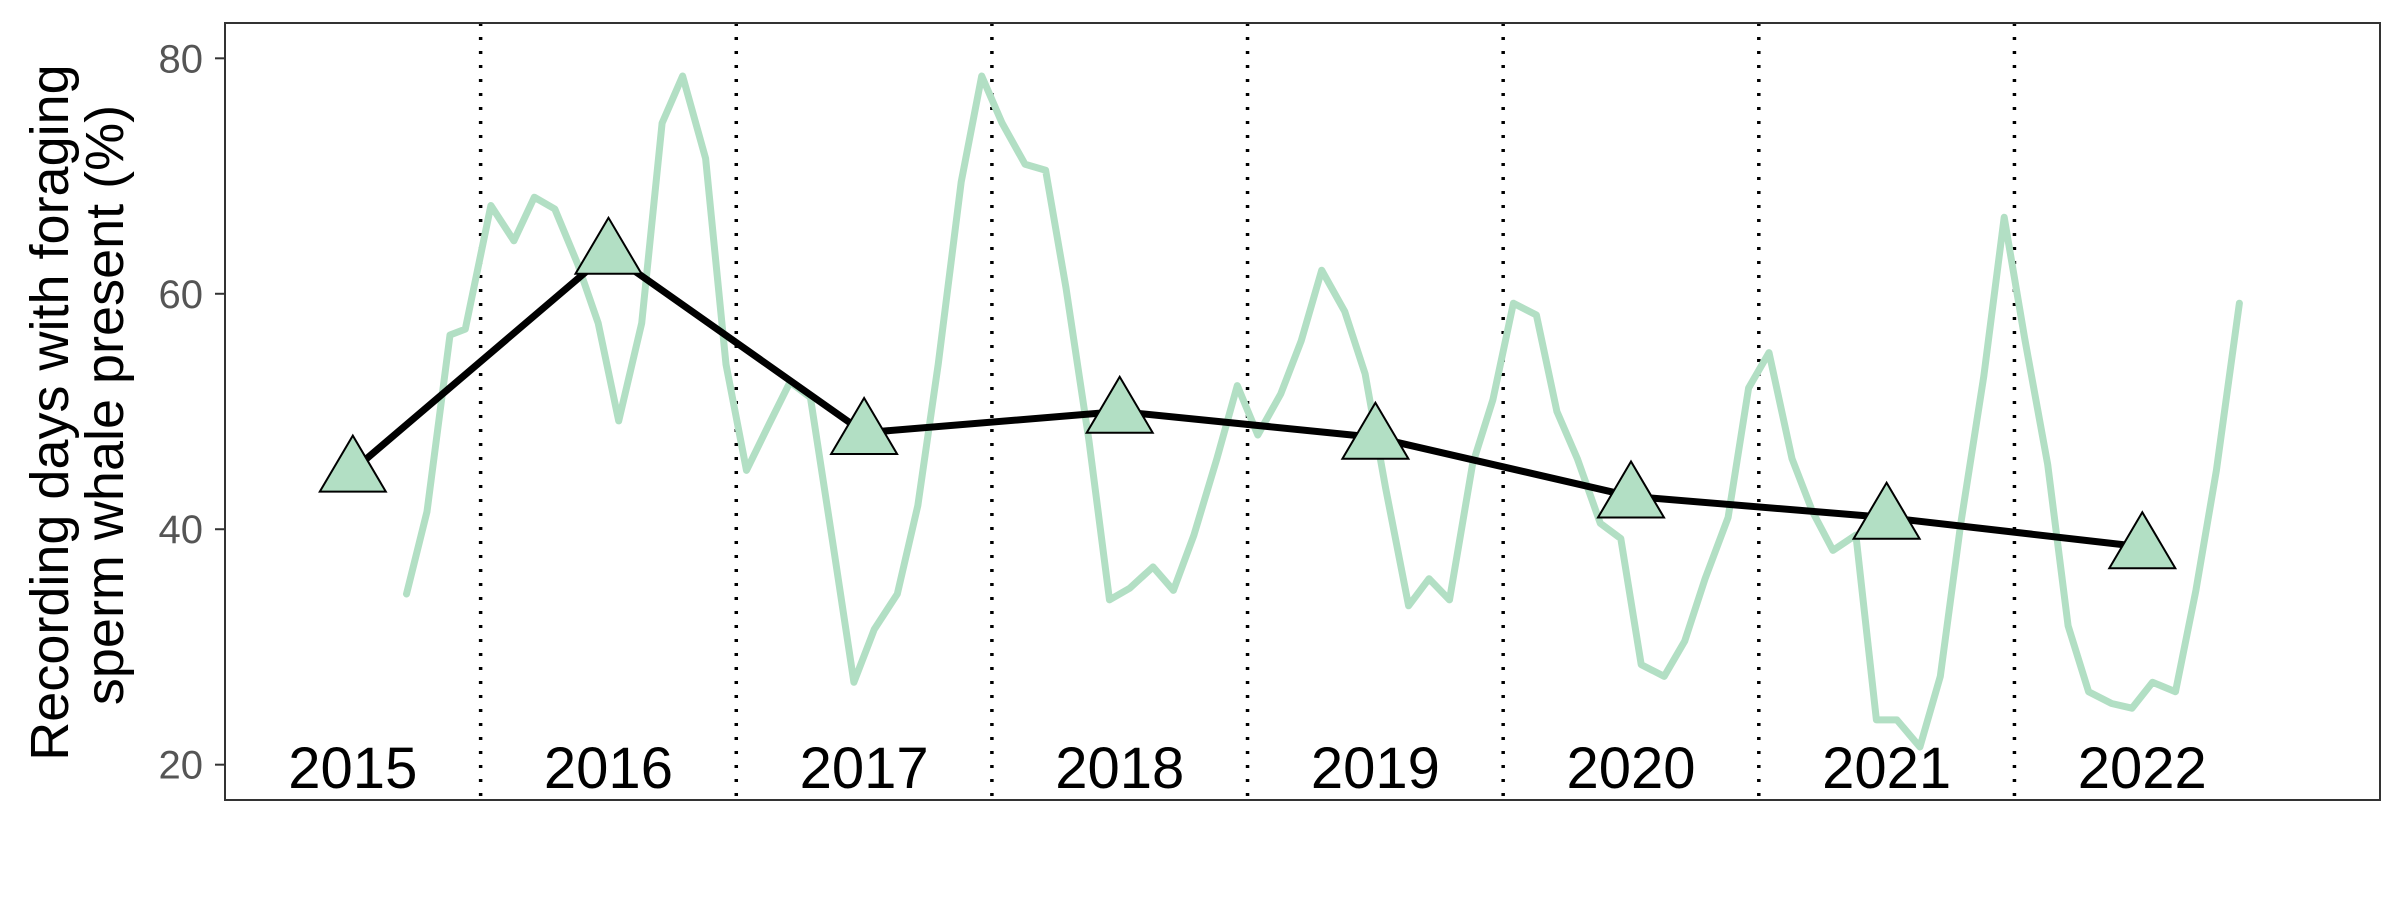 This screenshot has height=905, width=2400. I want to click on year-label: 2016, so click(608, 768).